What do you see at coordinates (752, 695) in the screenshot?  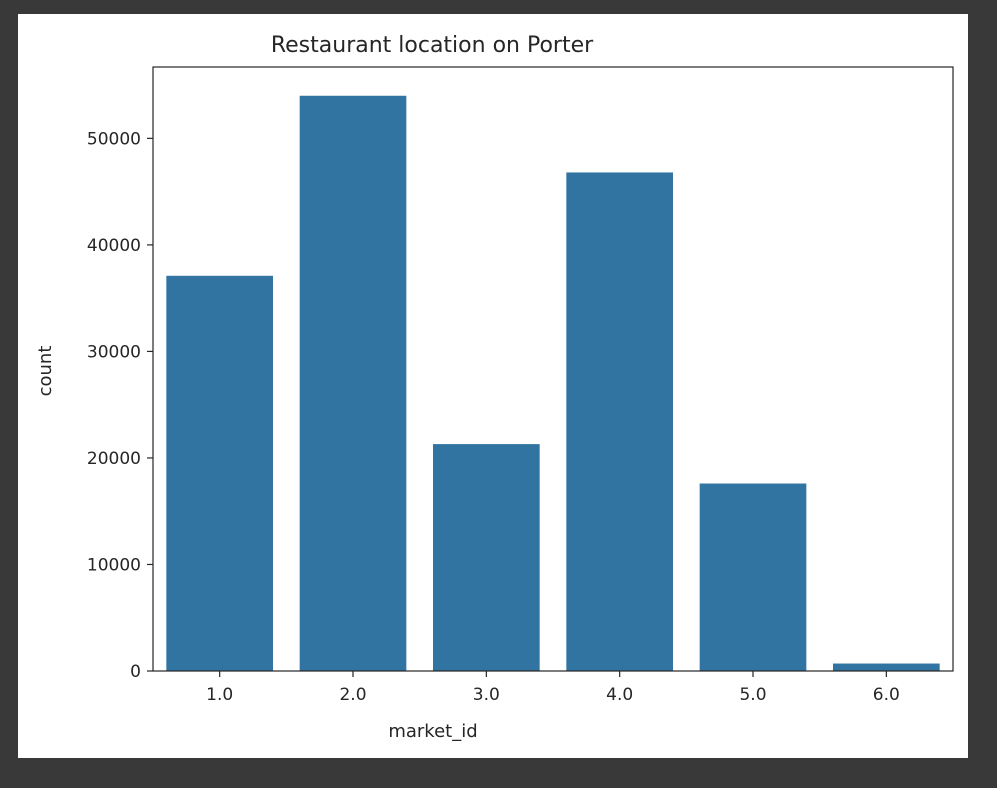 I see `x-tick-label: 5.0` at bounding box center [752, 695].